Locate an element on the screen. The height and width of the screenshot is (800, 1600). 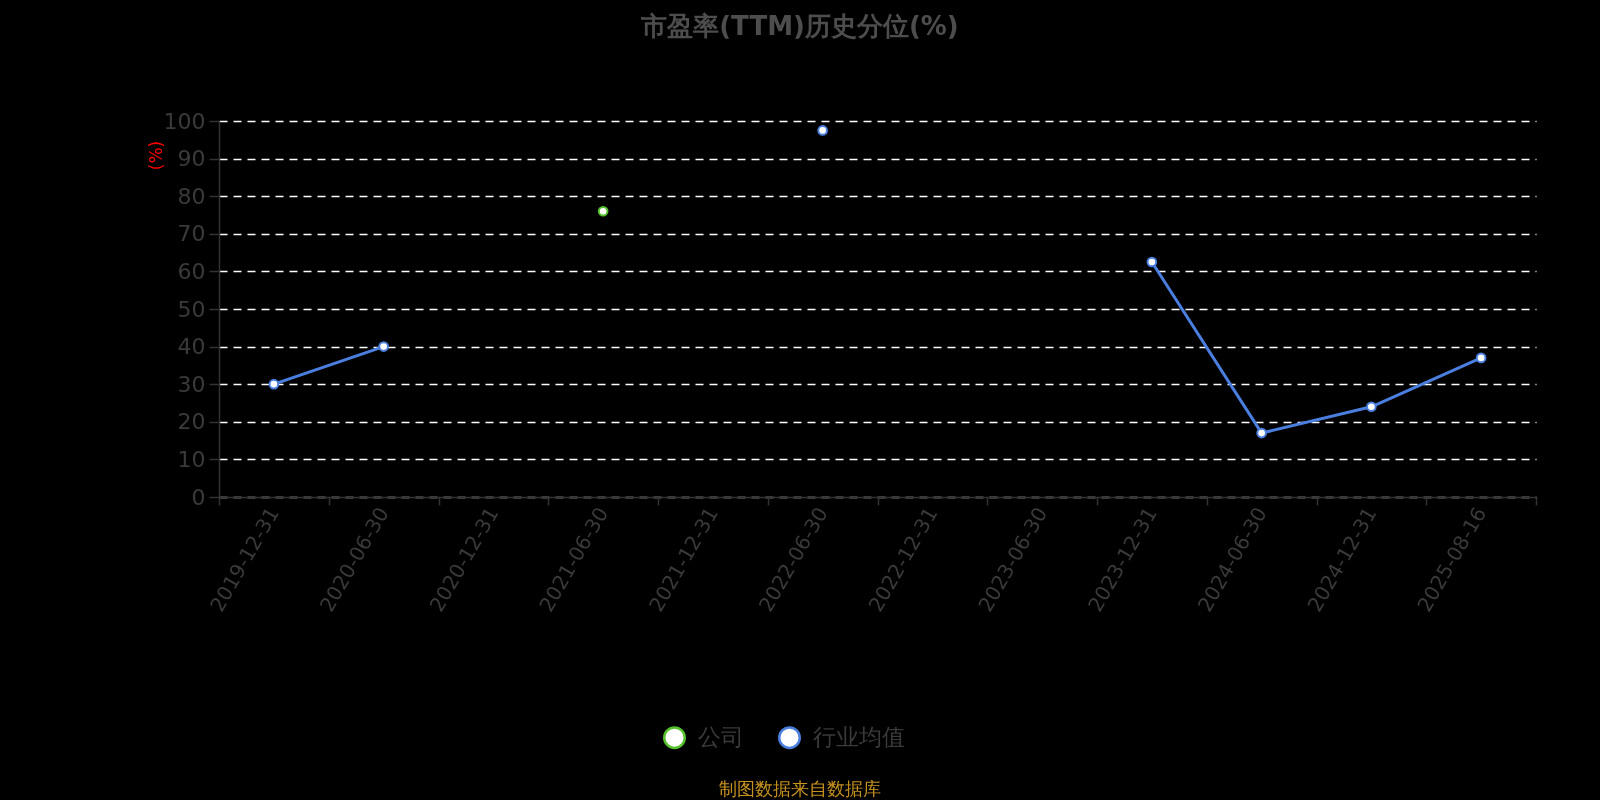
y-tick-label: 90 is located at coordinates (191, 159).